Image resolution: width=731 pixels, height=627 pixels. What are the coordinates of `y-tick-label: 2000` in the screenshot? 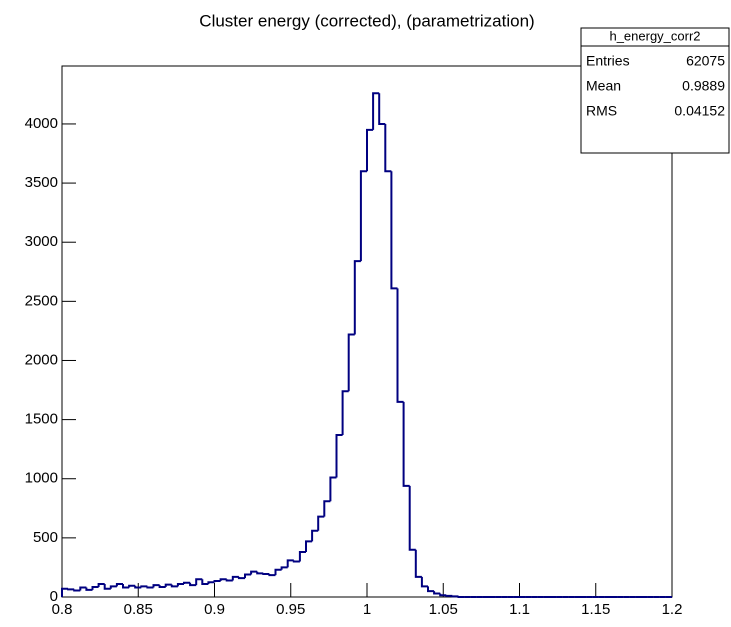 It's located at (41, 359).